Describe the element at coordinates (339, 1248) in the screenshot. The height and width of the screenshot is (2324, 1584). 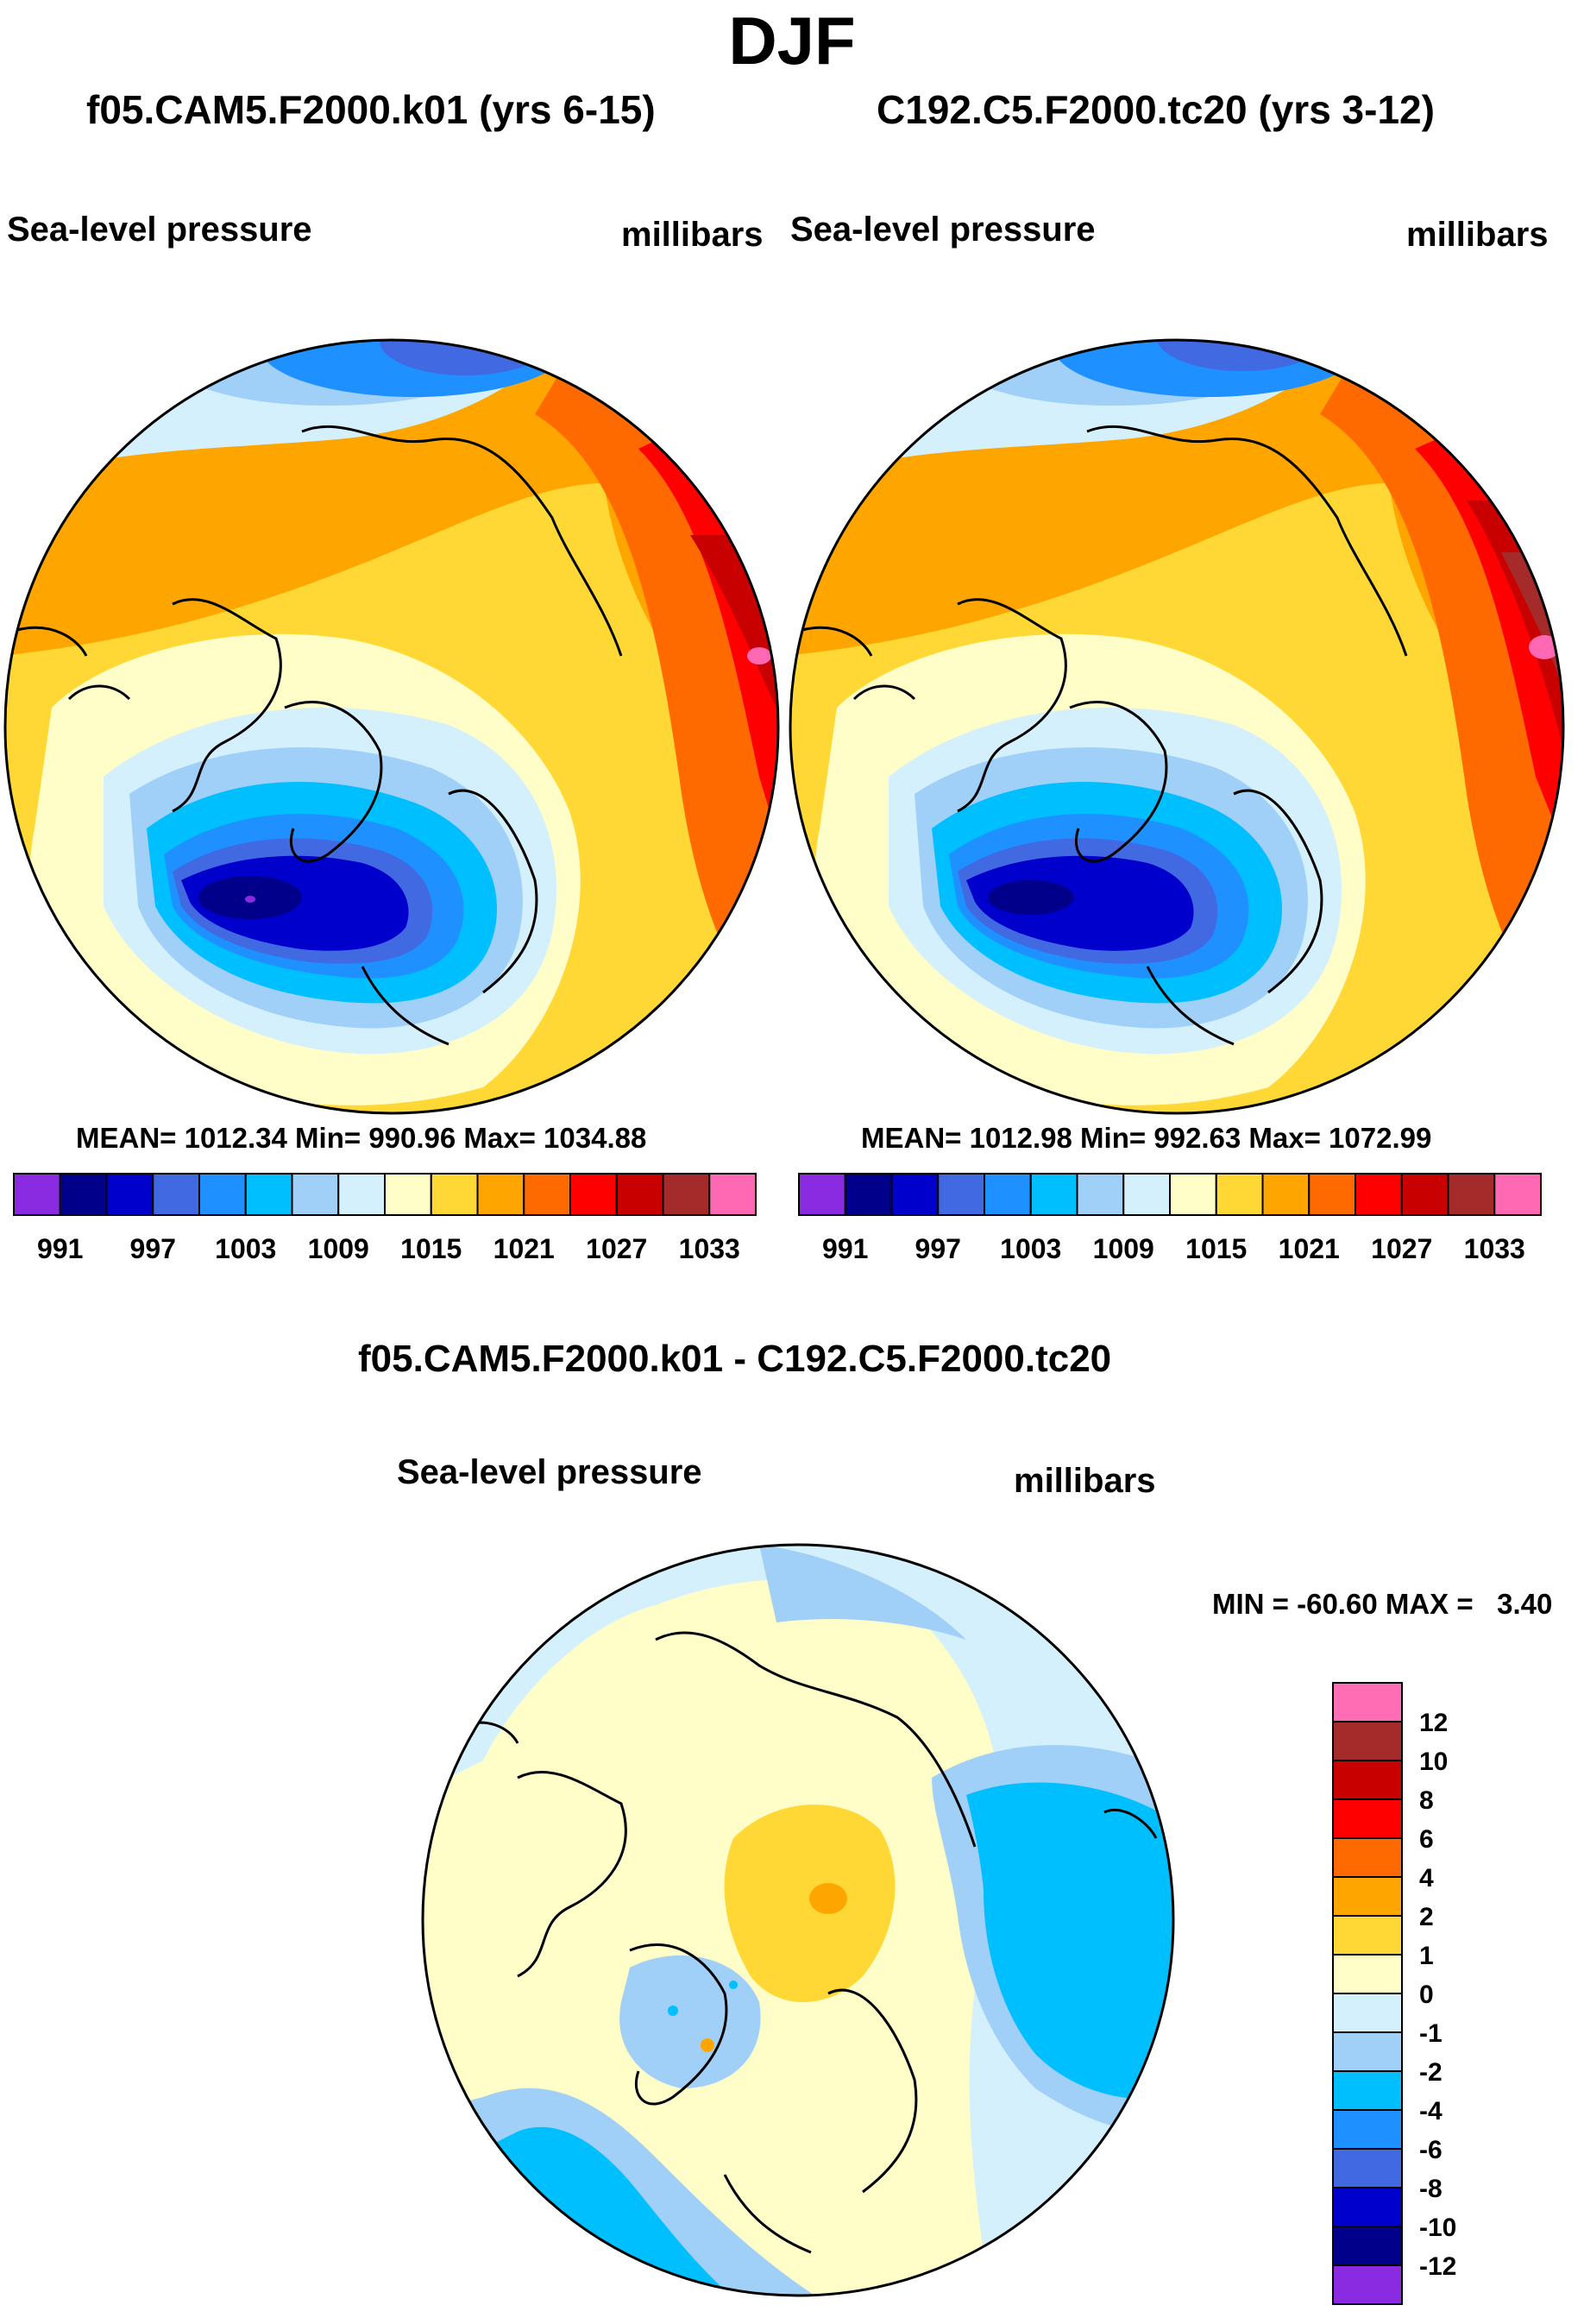
I see `panel1-colorbar-tick-label: 1009` at that location.